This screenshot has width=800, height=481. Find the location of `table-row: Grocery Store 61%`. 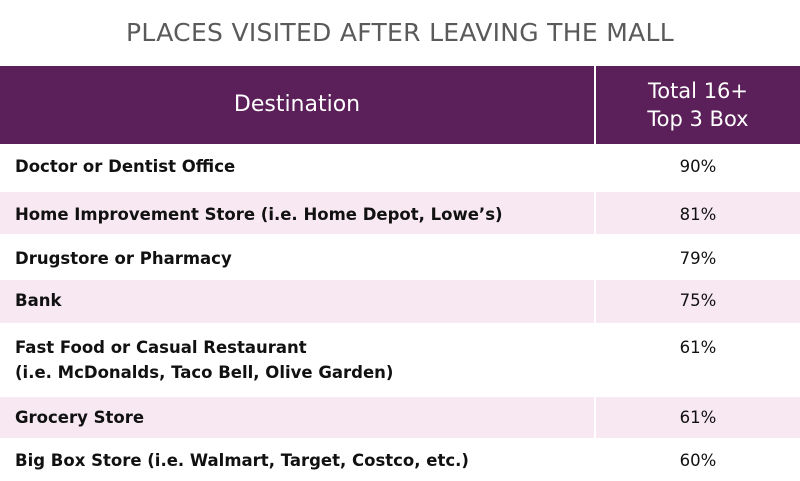

table-row: Grocery Store 61% is located at coordinates (400, 416).